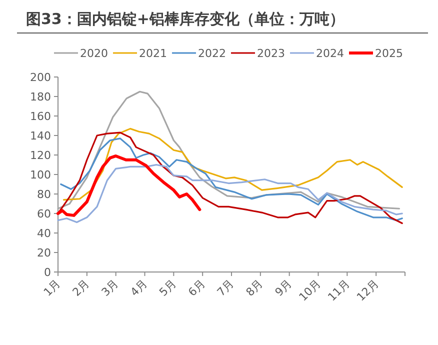 This screenshot has height=345, width=438. Describe the element at coordinates (389, 53) in the screenshot. I see `legend-label: 2025` at that location.